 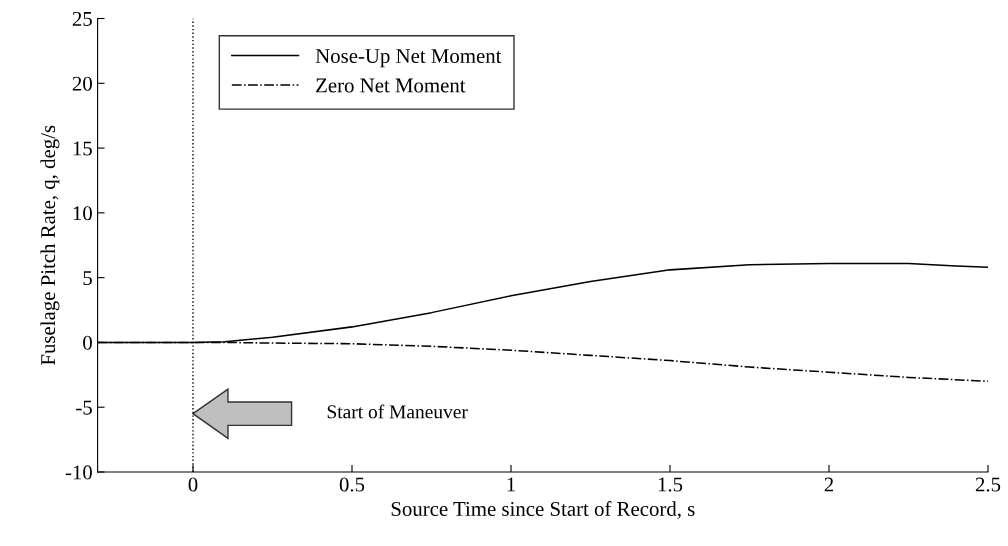 I want to click on legend-label: Zero Net Moment, so click(x=391, y=85).